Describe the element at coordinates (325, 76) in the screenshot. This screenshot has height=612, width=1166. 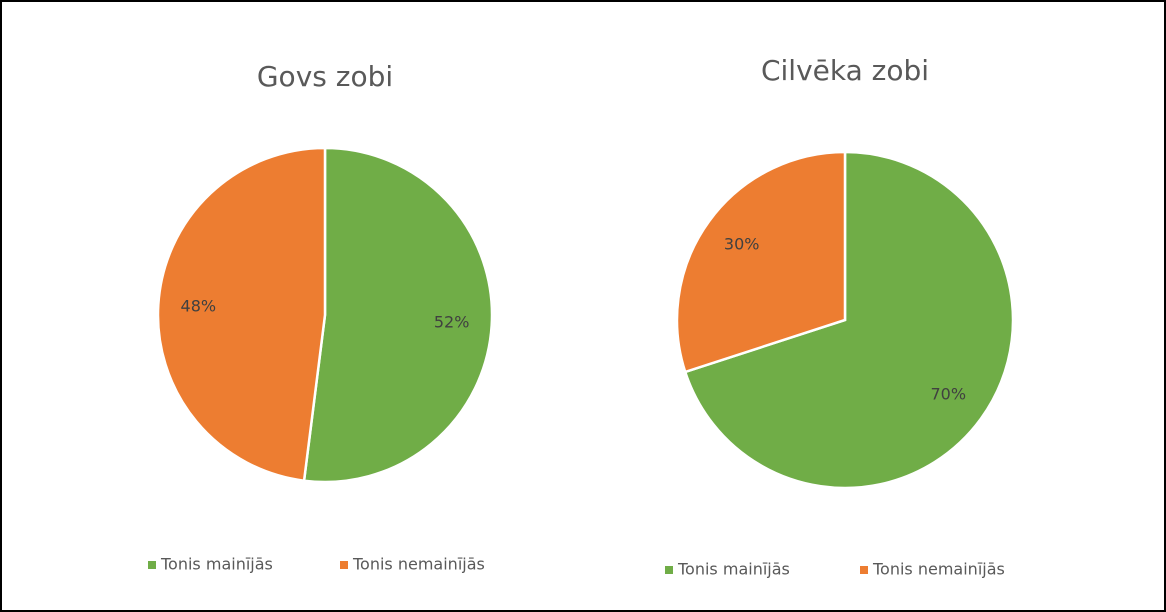
I see `chart-title: Govs zobi` at that location.